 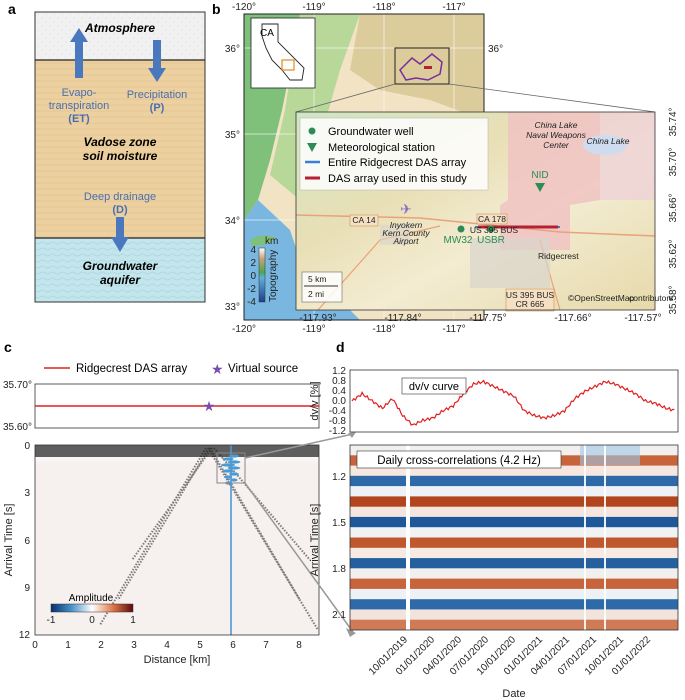 What do you see at coordinates (263, 369) in the screenshot?
I see `legend-virtual-source: Virtual source` at bounding box center [263, 369].